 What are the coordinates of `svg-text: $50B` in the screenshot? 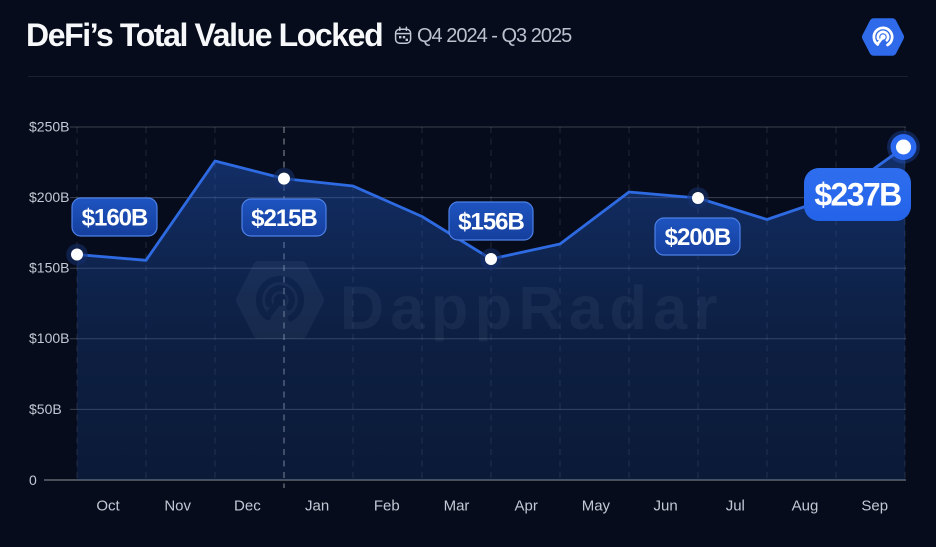 It's located at (45, 409).